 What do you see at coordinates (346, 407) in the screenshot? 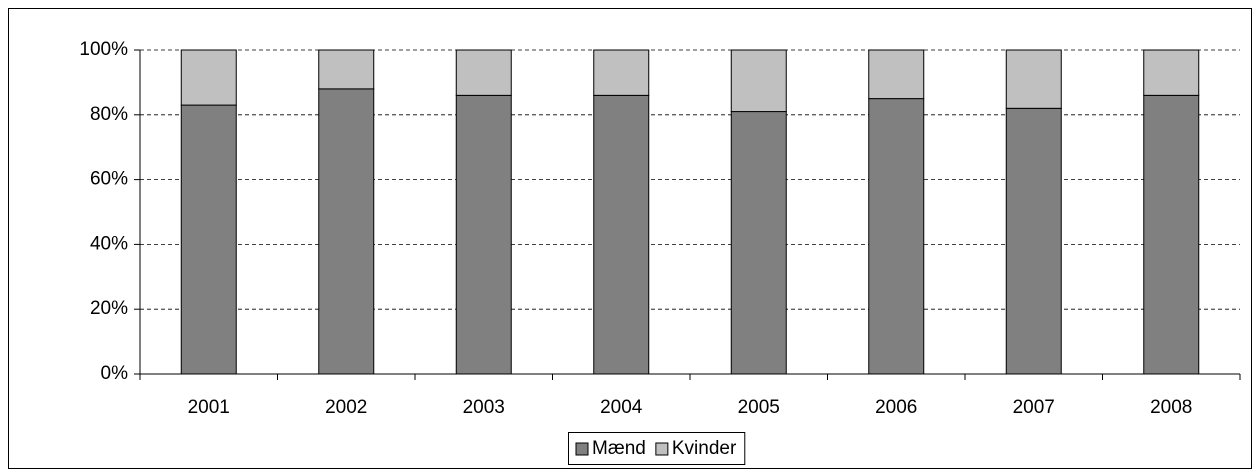
I see `x-tick-label: 2002` at bounding box center [346, 407].